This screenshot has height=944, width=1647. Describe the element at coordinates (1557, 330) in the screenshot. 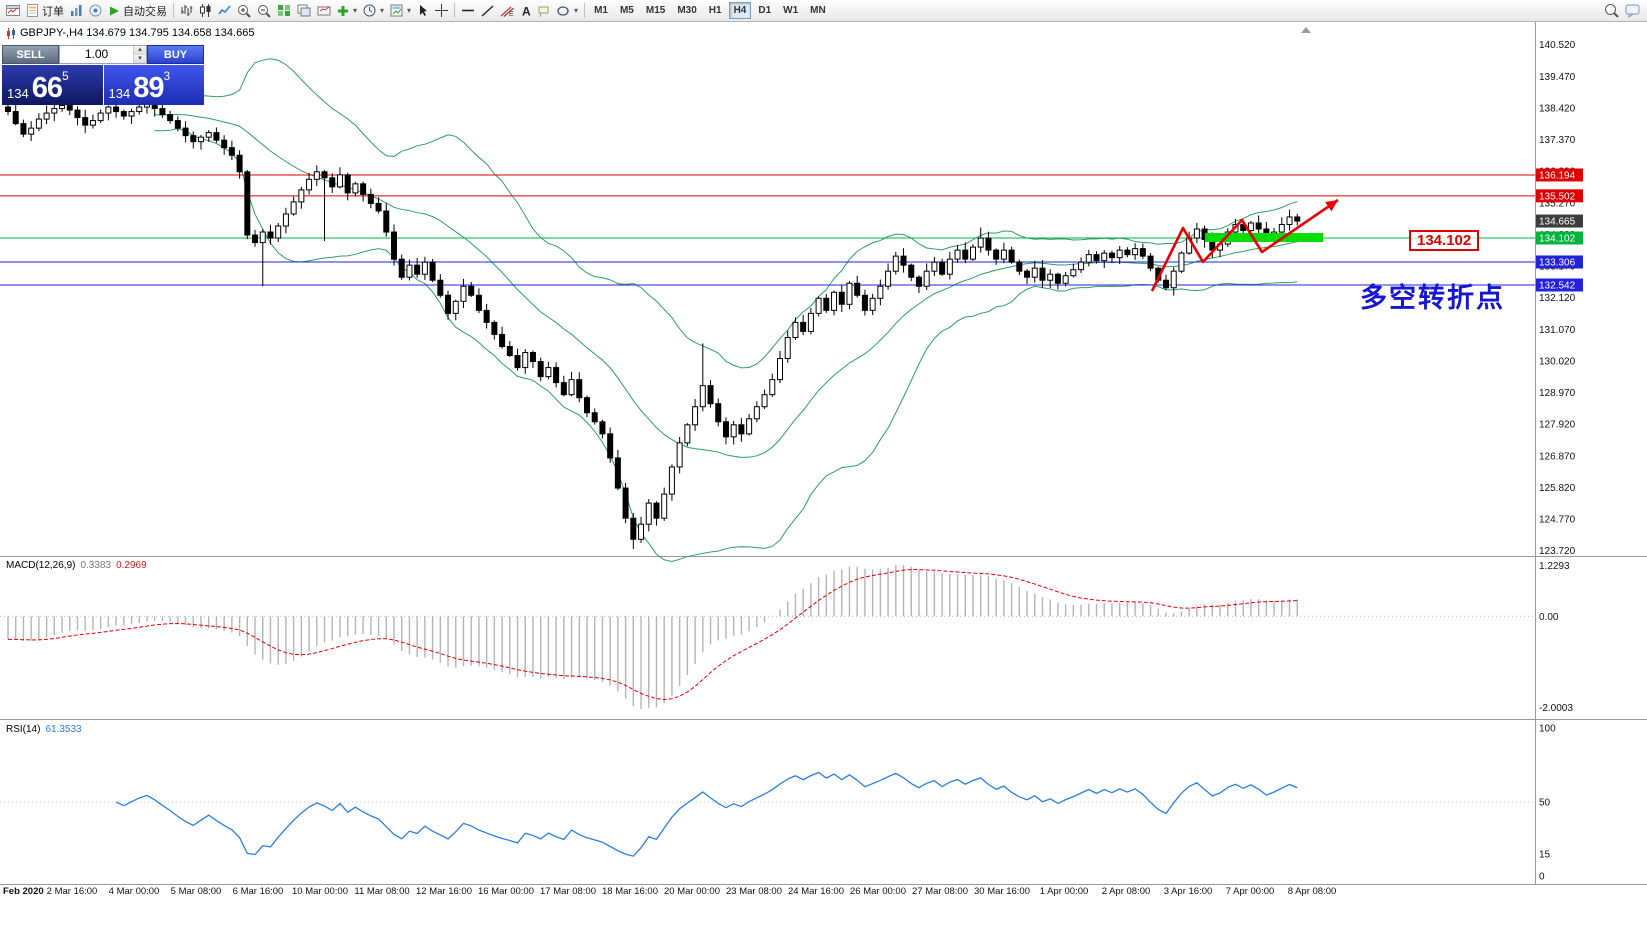

I see `svg-text: 131.070` at that location.